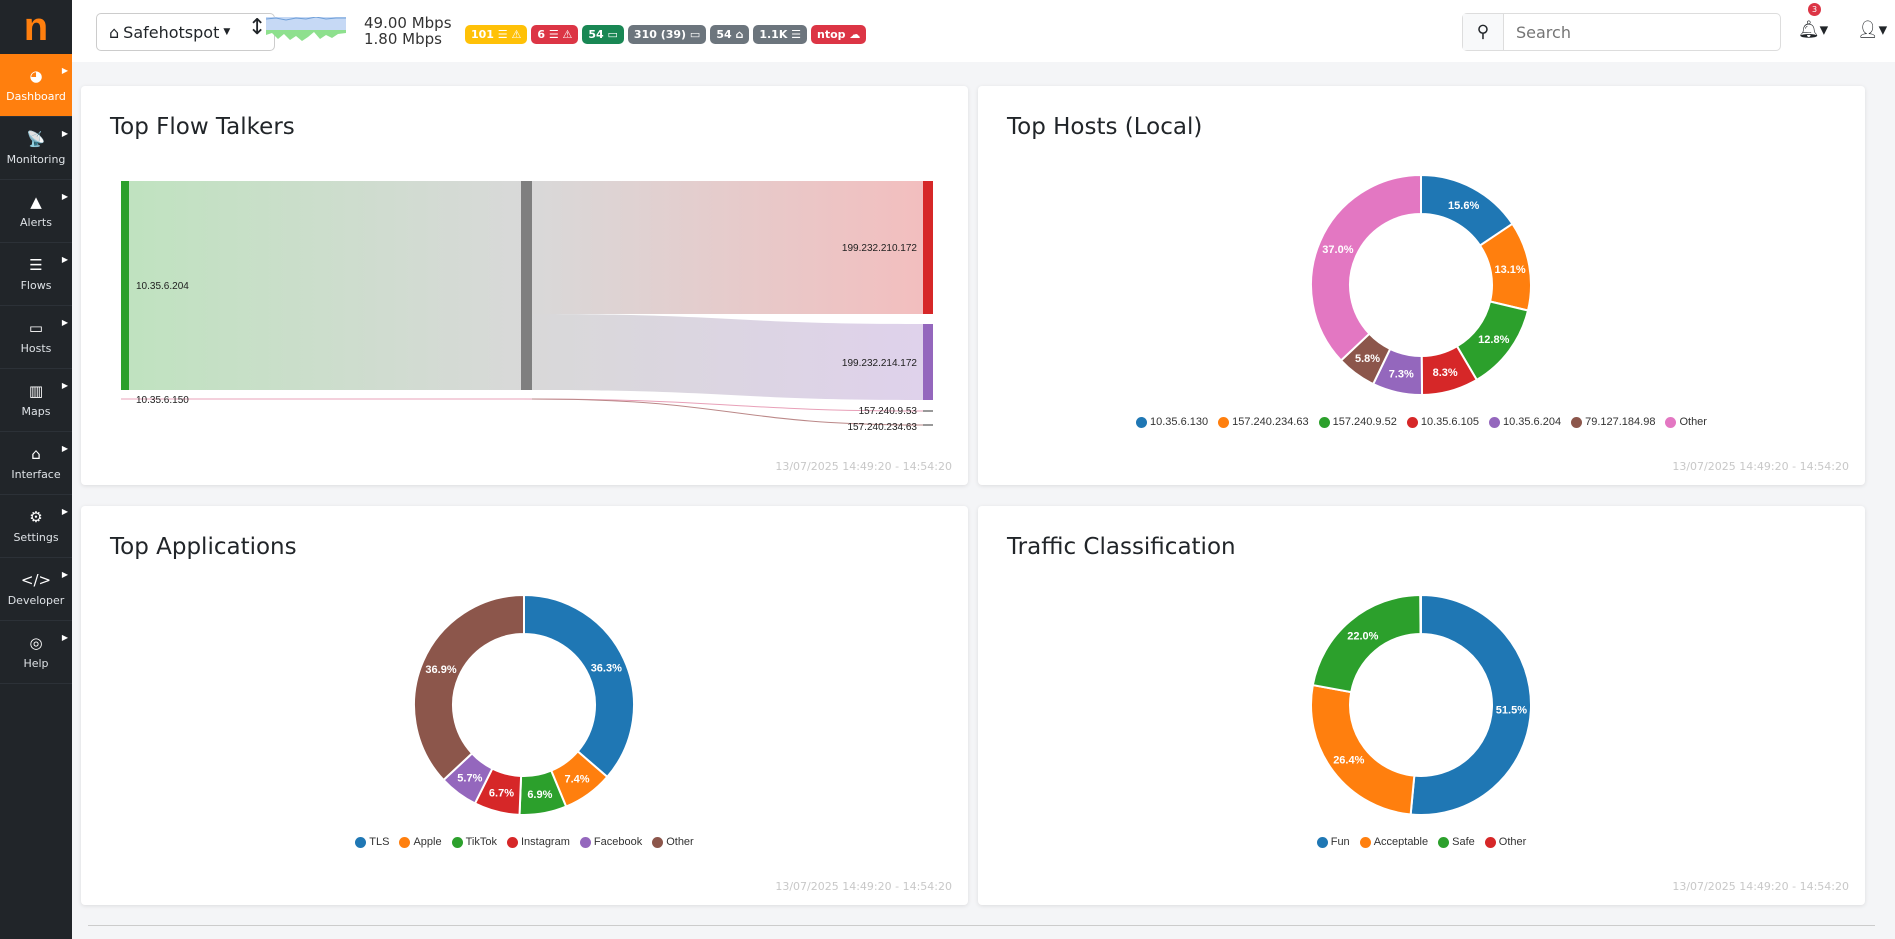 The width and height of the screenshot is (1895, 939). I want to click on legend-item: 157.240.9.52, so click(1357, 422).